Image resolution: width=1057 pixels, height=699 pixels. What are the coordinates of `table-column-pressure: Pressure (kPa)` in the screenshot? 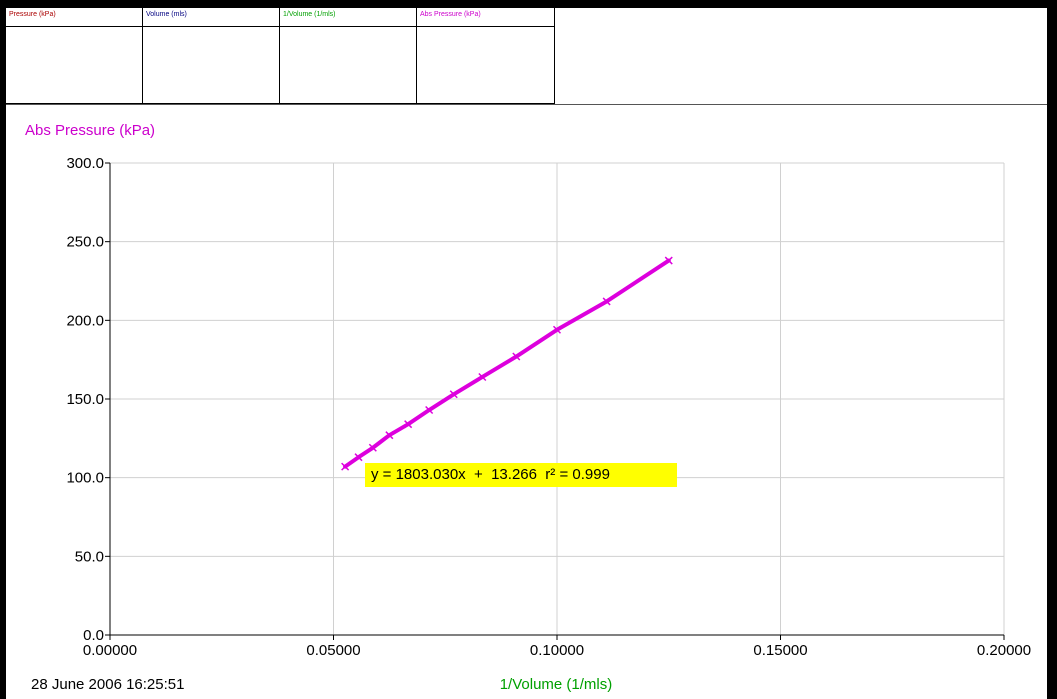 It's located at (74, 55).